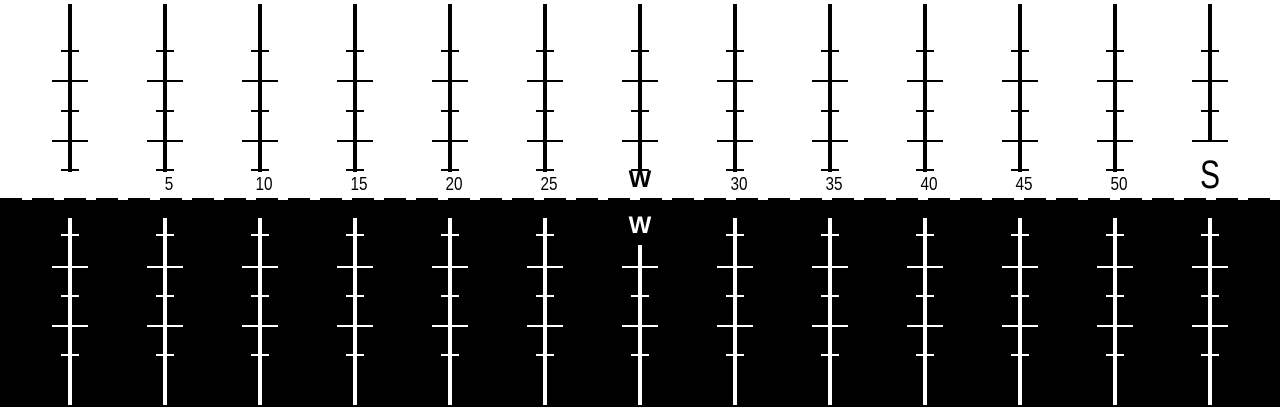 The width and height of the screenshot is (1280, 407). What do you see at coordinates (1024, 184) in the screenshot?
I see `heading-label-45: 45` at bounding box center [1024, 184].